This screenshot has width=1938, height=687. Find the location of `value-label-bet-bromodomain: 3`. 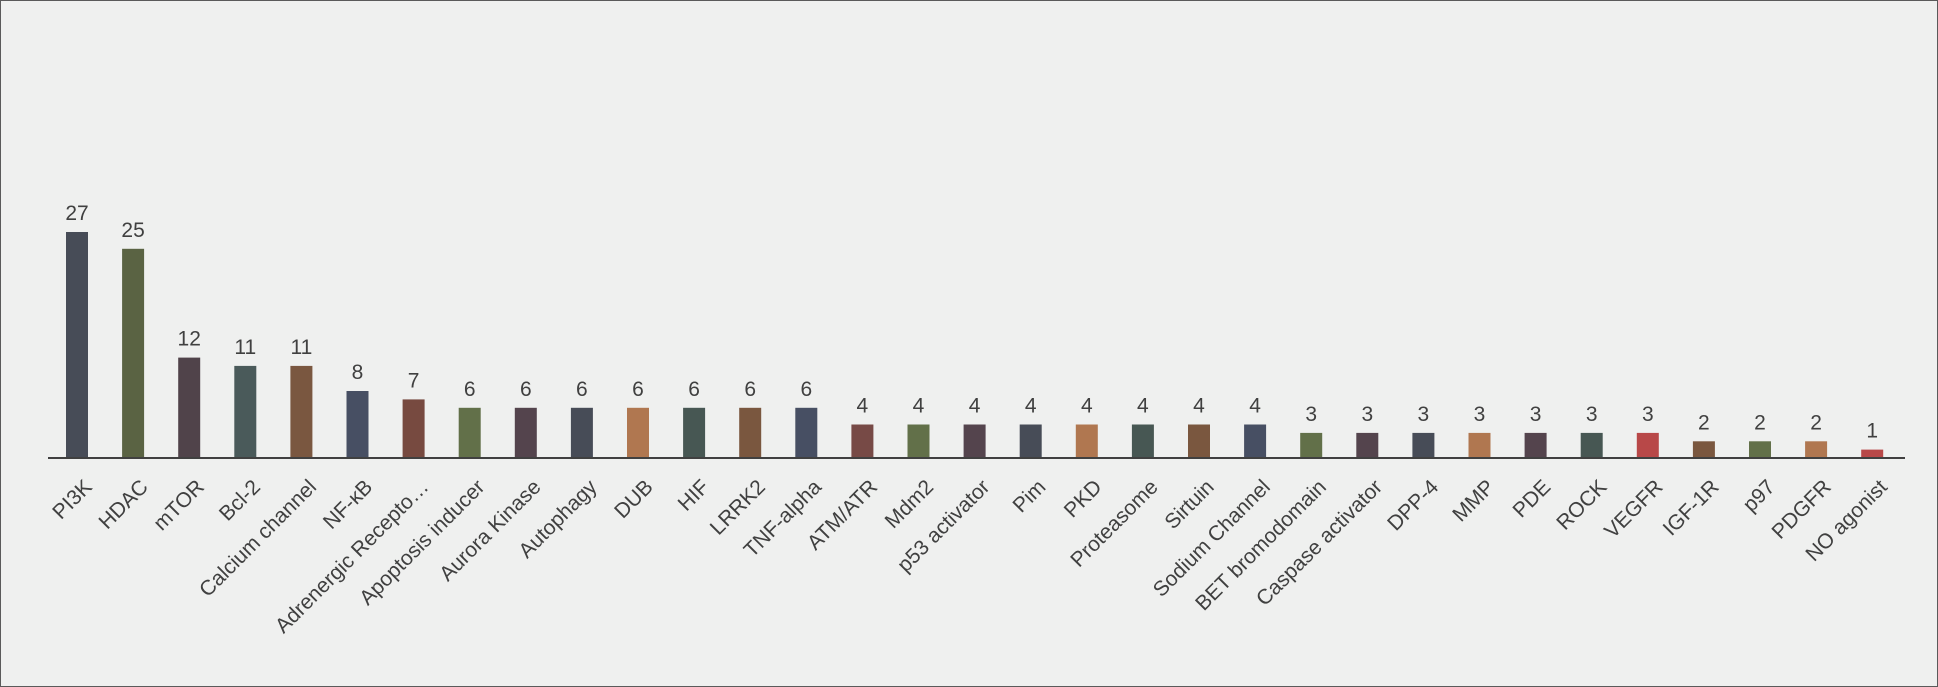

value-label-bet-bromodomain: 3 is located at coordinates (1311, 414).